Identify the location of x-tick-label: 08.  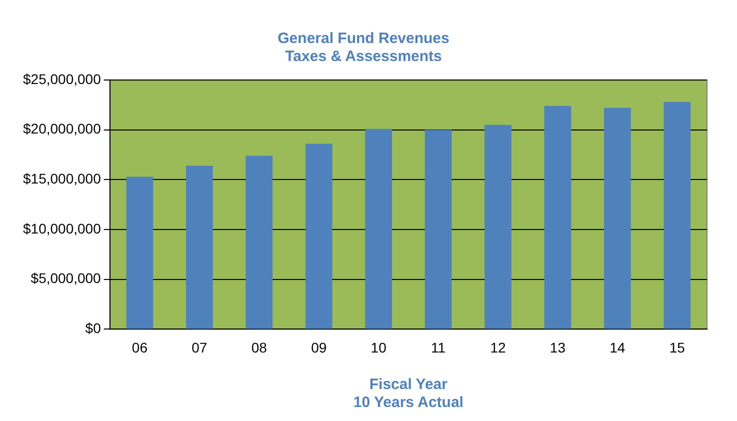
(259, 347).